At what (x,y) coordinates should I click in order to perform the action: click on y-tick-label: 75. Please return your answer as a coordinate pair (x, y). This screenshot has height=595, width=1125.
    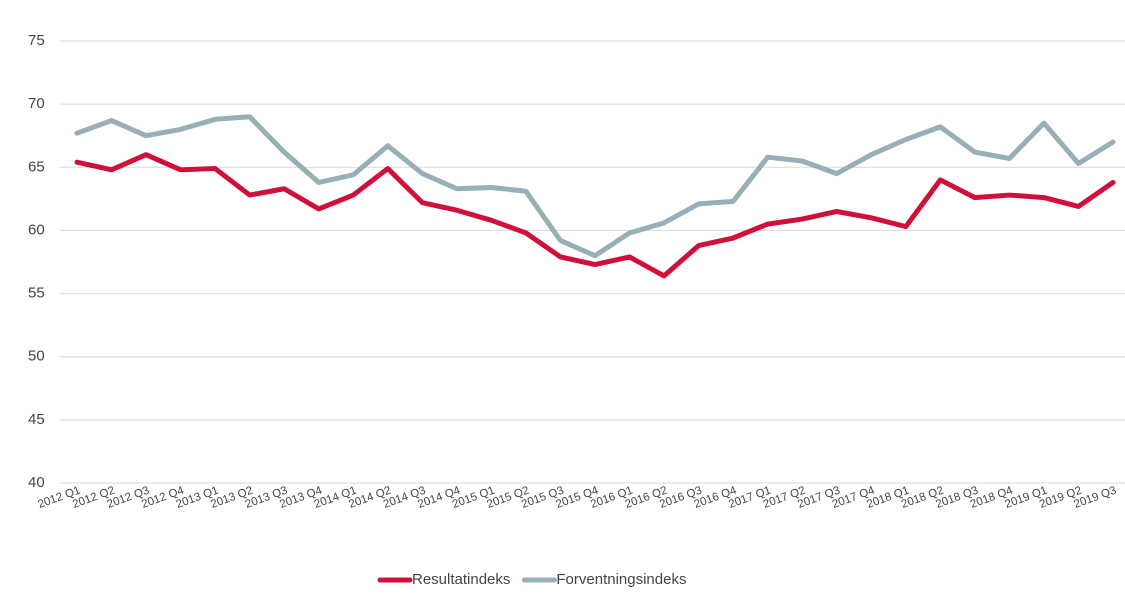
    Looking at the image, I should click on (36, 40).